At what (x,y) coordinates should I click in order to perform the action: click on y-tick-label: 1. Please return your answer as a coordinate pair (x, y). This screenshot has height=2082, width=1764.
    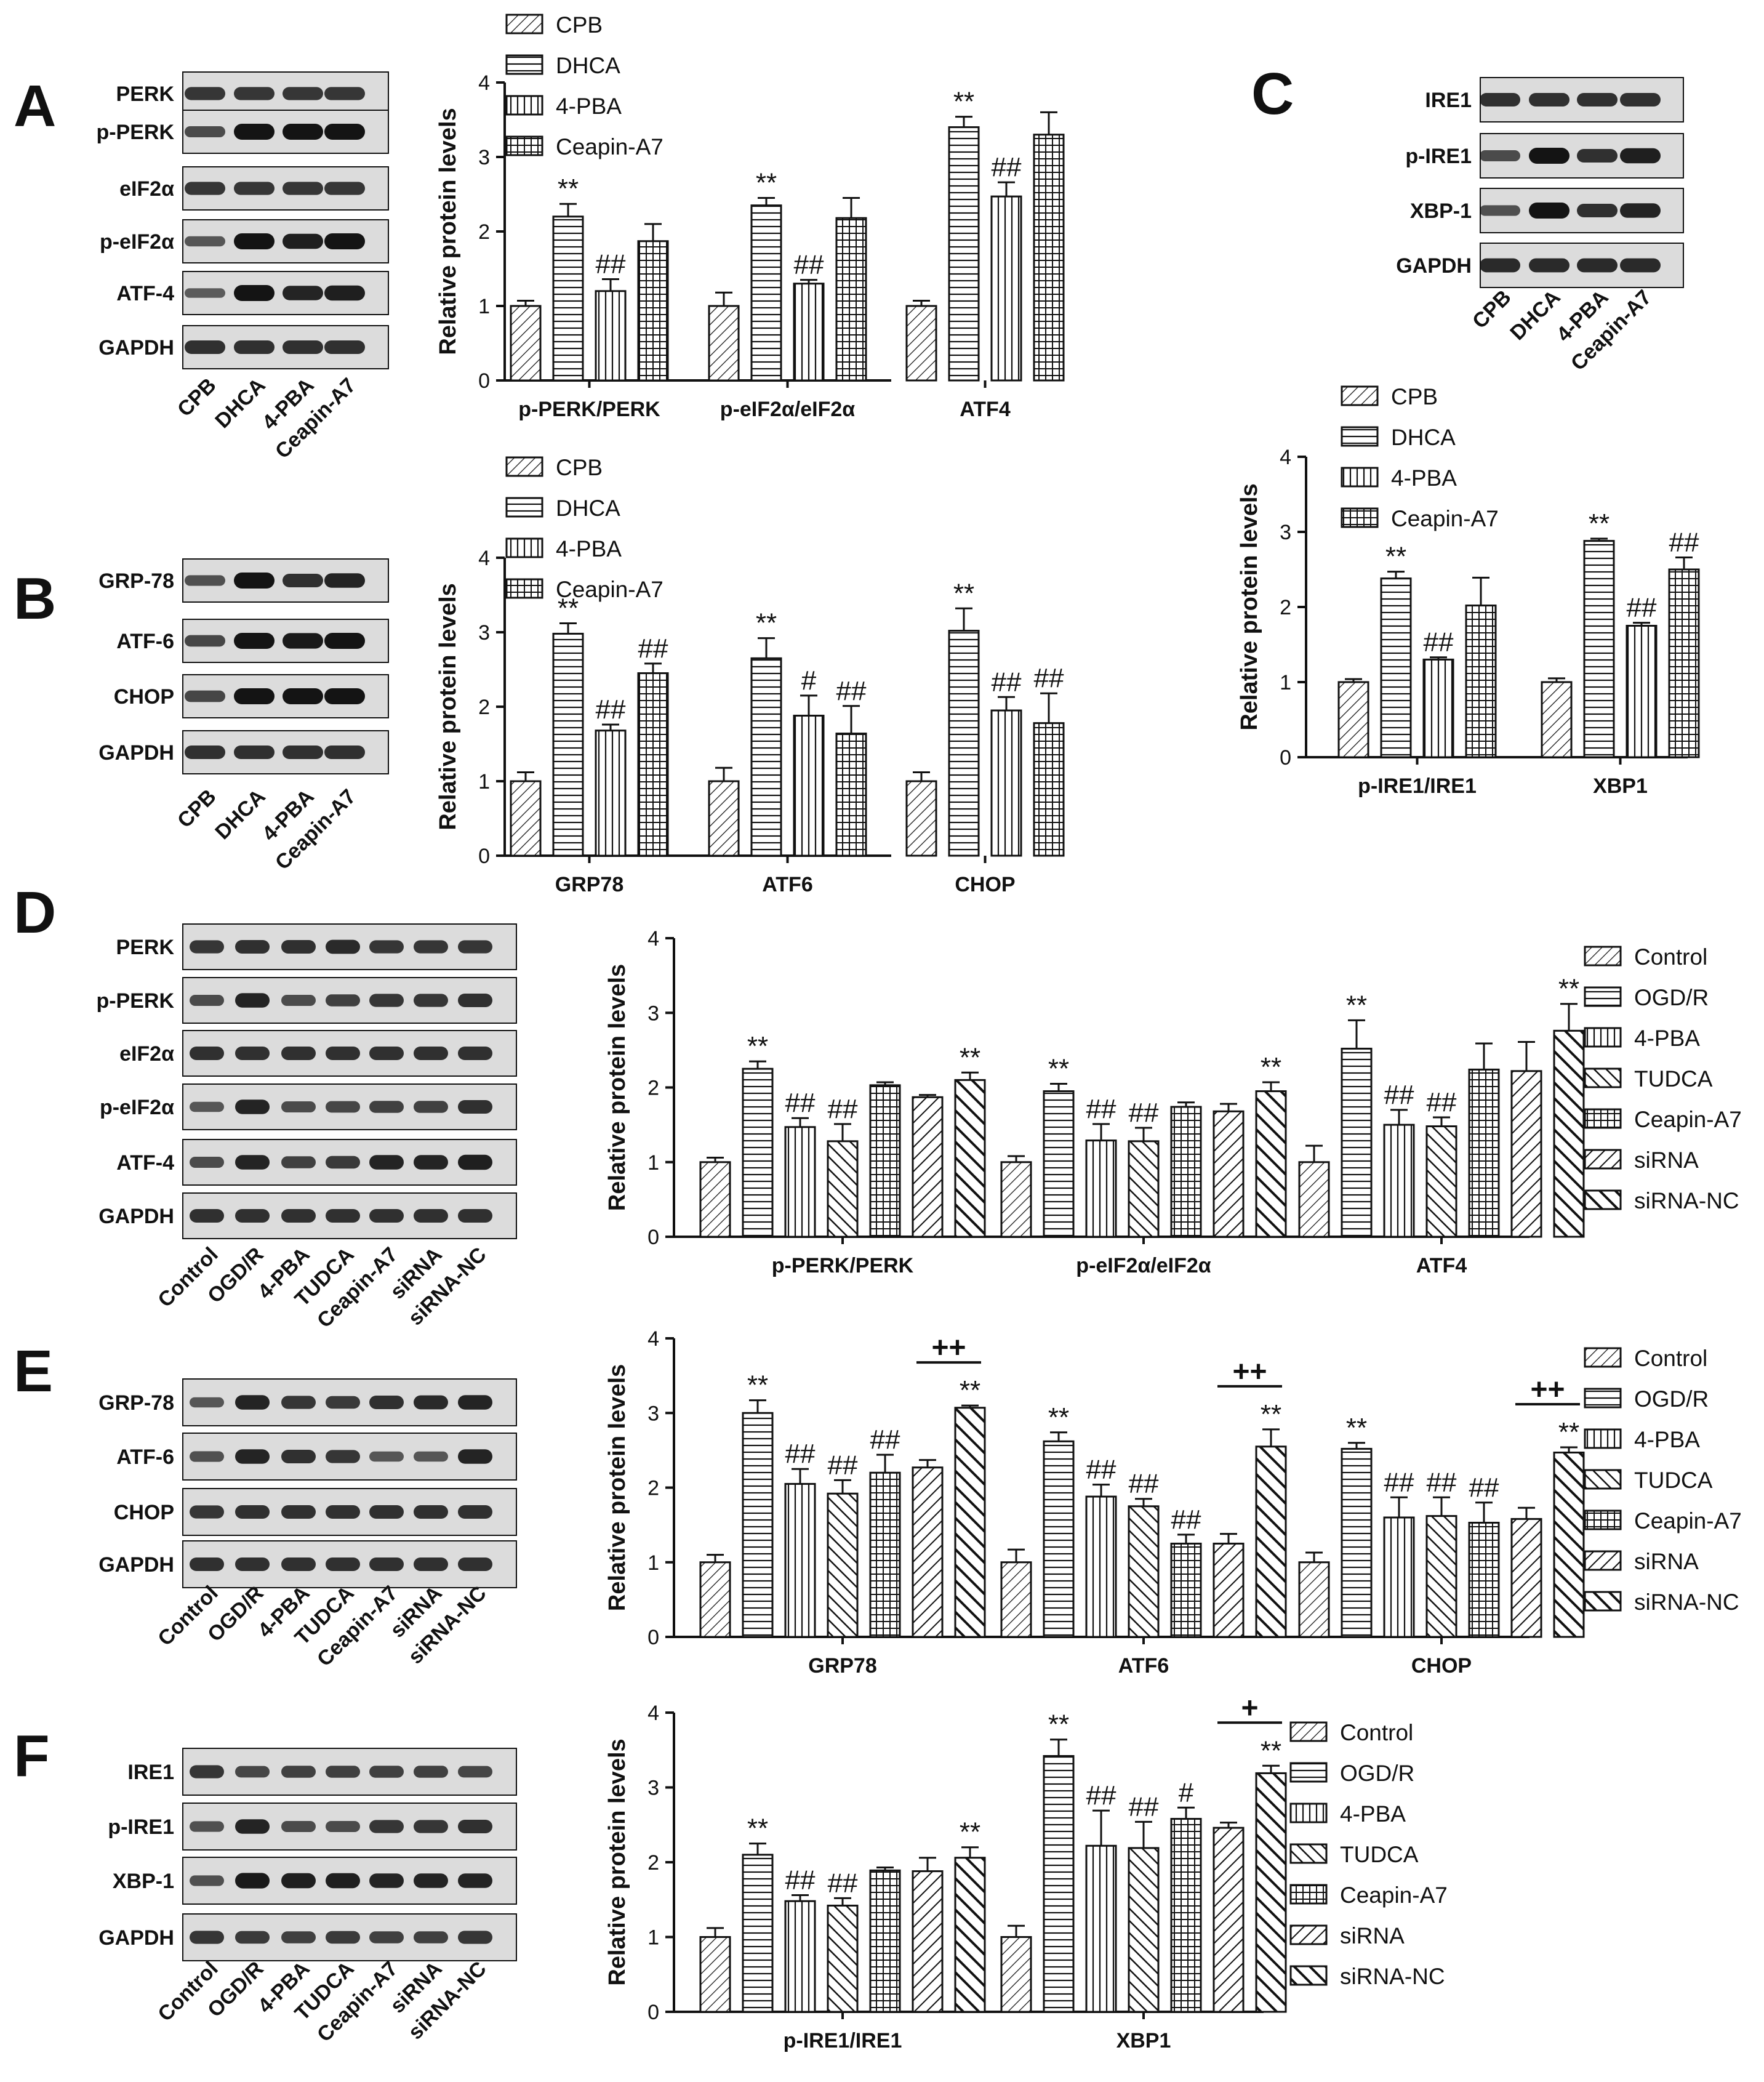
    Looking at the image, I should click on (1285, 682).